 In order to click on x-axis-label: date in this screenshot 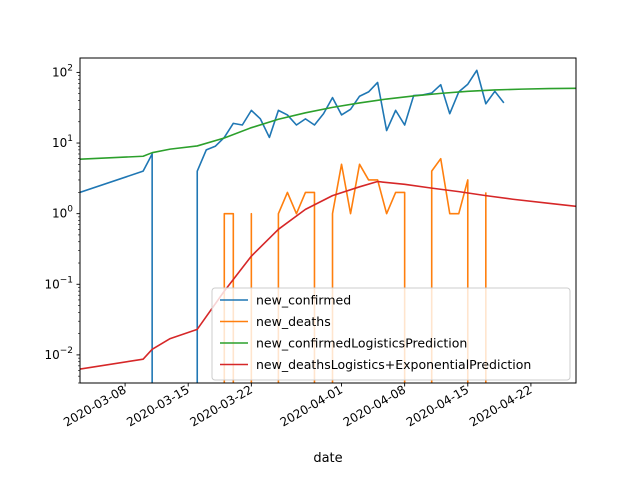, I will do `click(327, 458)`.